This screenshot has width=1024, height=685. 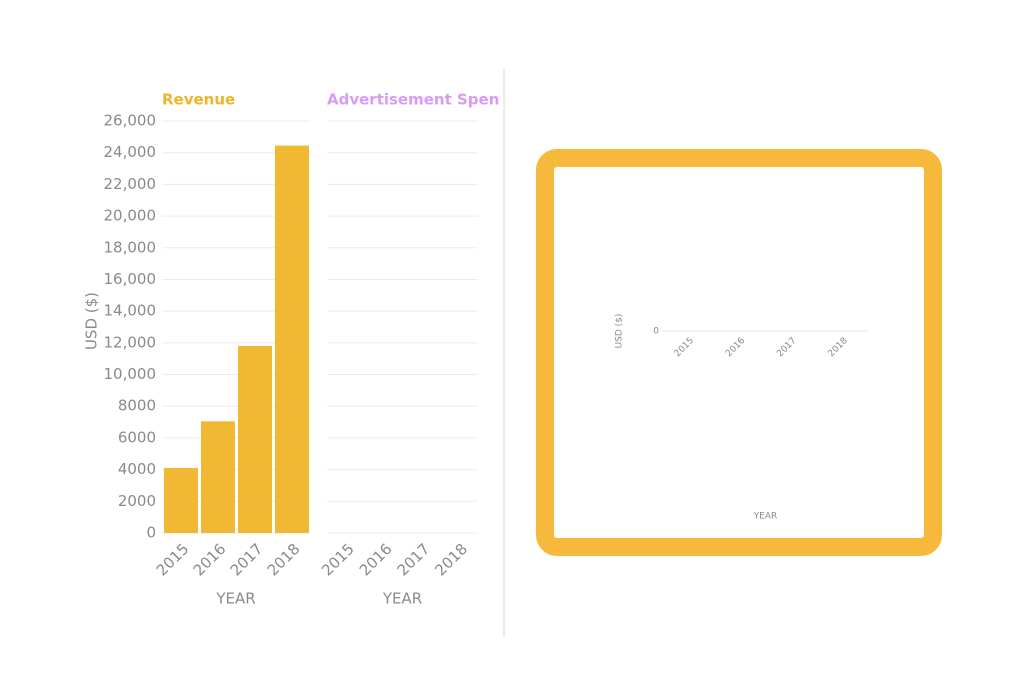 I want to click on y-tick-label: 8000, so click(x=137, y=406).